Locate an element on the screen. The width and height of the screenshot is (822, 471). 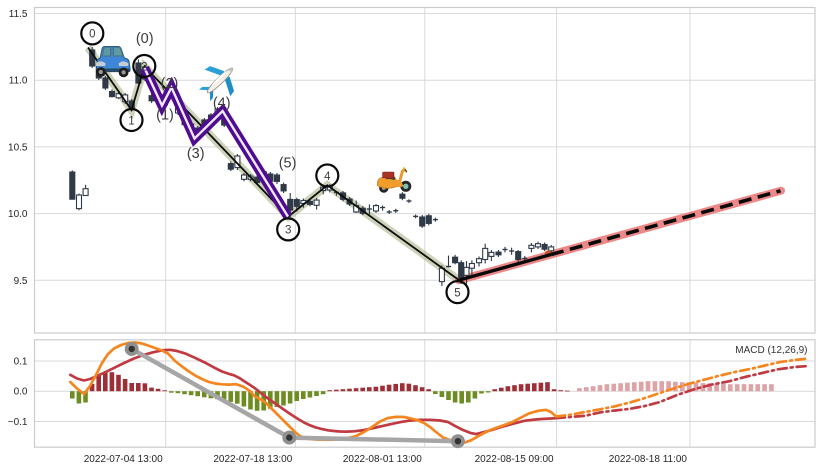
svg-text: 2022-08-01 13:00 is located at coordinates (382, 459).